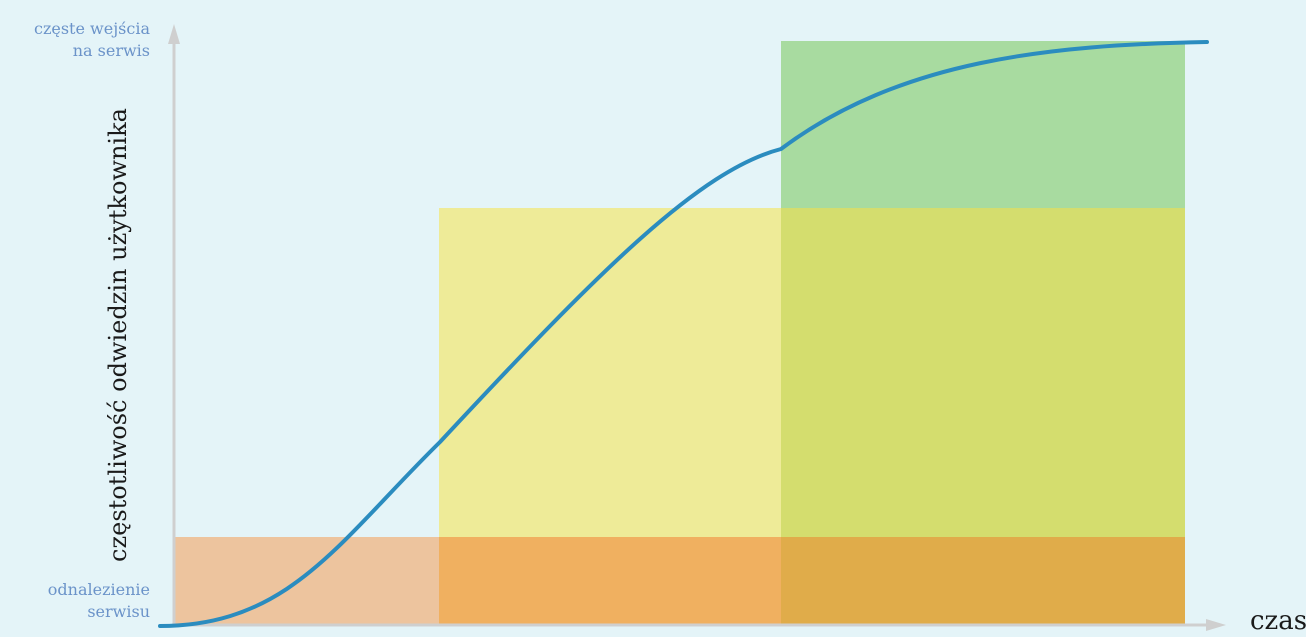  What do you see at coordinates (98, 589) in the screenshot?
I see `y-axis-bottom-label-line1: odnalezienie` at bounding box center [98, 589].